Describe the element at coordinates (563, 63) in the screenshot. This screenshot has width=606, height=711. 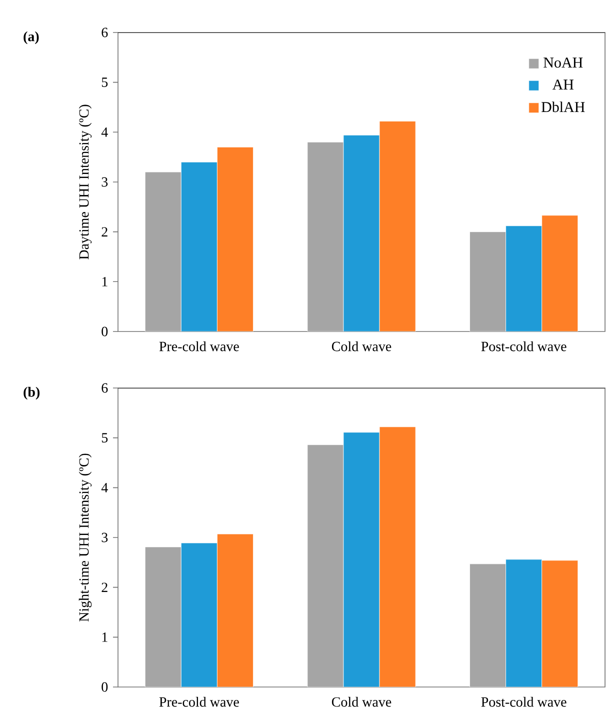
I see `legend-label: NoAH` at that location.